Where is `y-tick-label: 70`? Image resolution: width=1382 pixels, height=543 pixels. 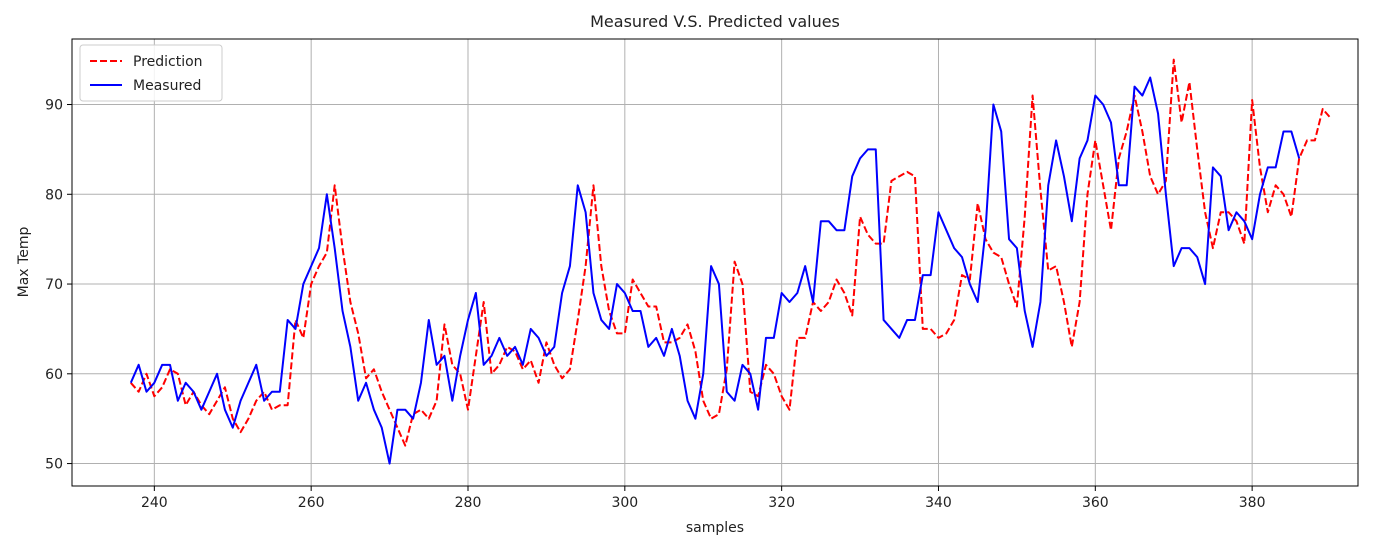
y-tick-label: 70 is located at coordinates (54, 285).